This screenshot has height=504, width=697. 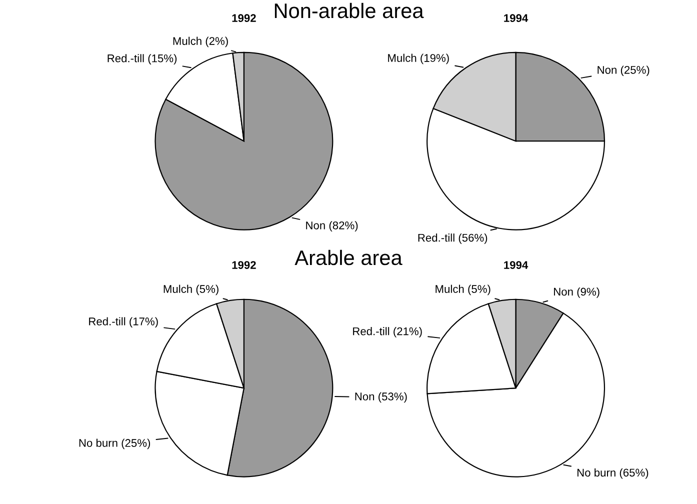 What do you see at coordinates (387, 332) in the screenshot?
I see `slice-label: Red.-till (21%)` at bounding box center [387, 332].